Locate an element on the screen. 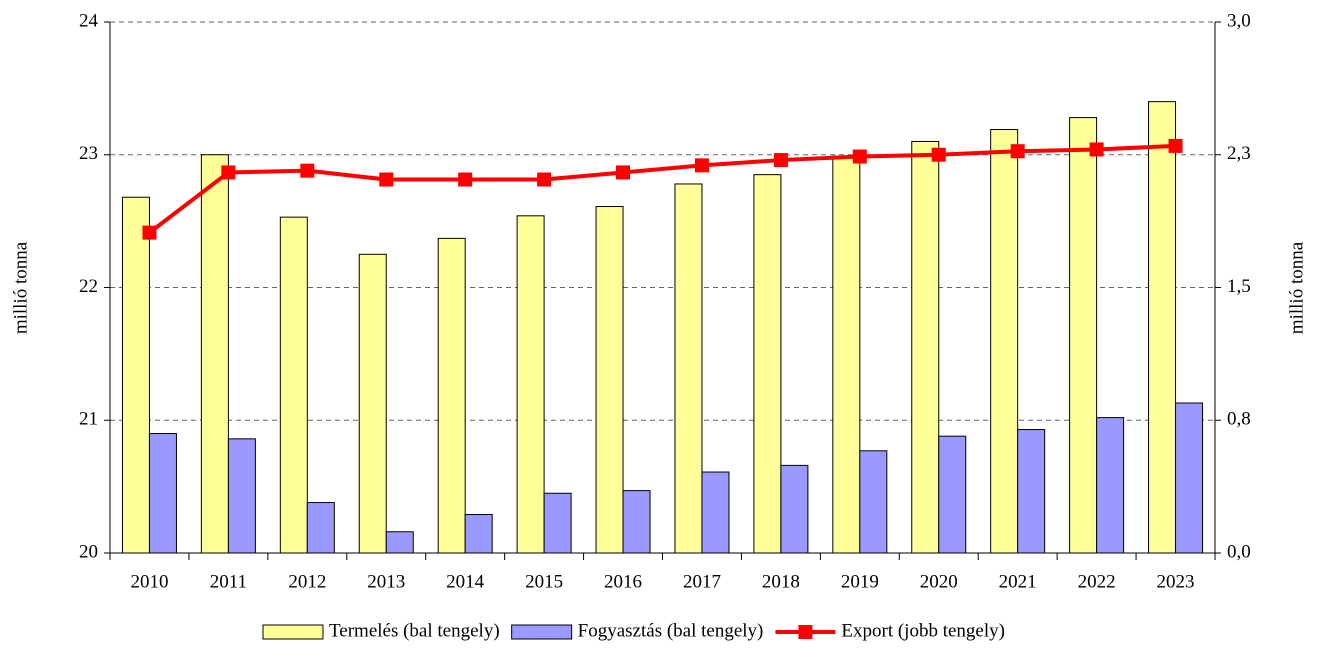 This screenshot has width=1319, height=651. x-tick-label: 2018 is located at coordinates (781, 581).